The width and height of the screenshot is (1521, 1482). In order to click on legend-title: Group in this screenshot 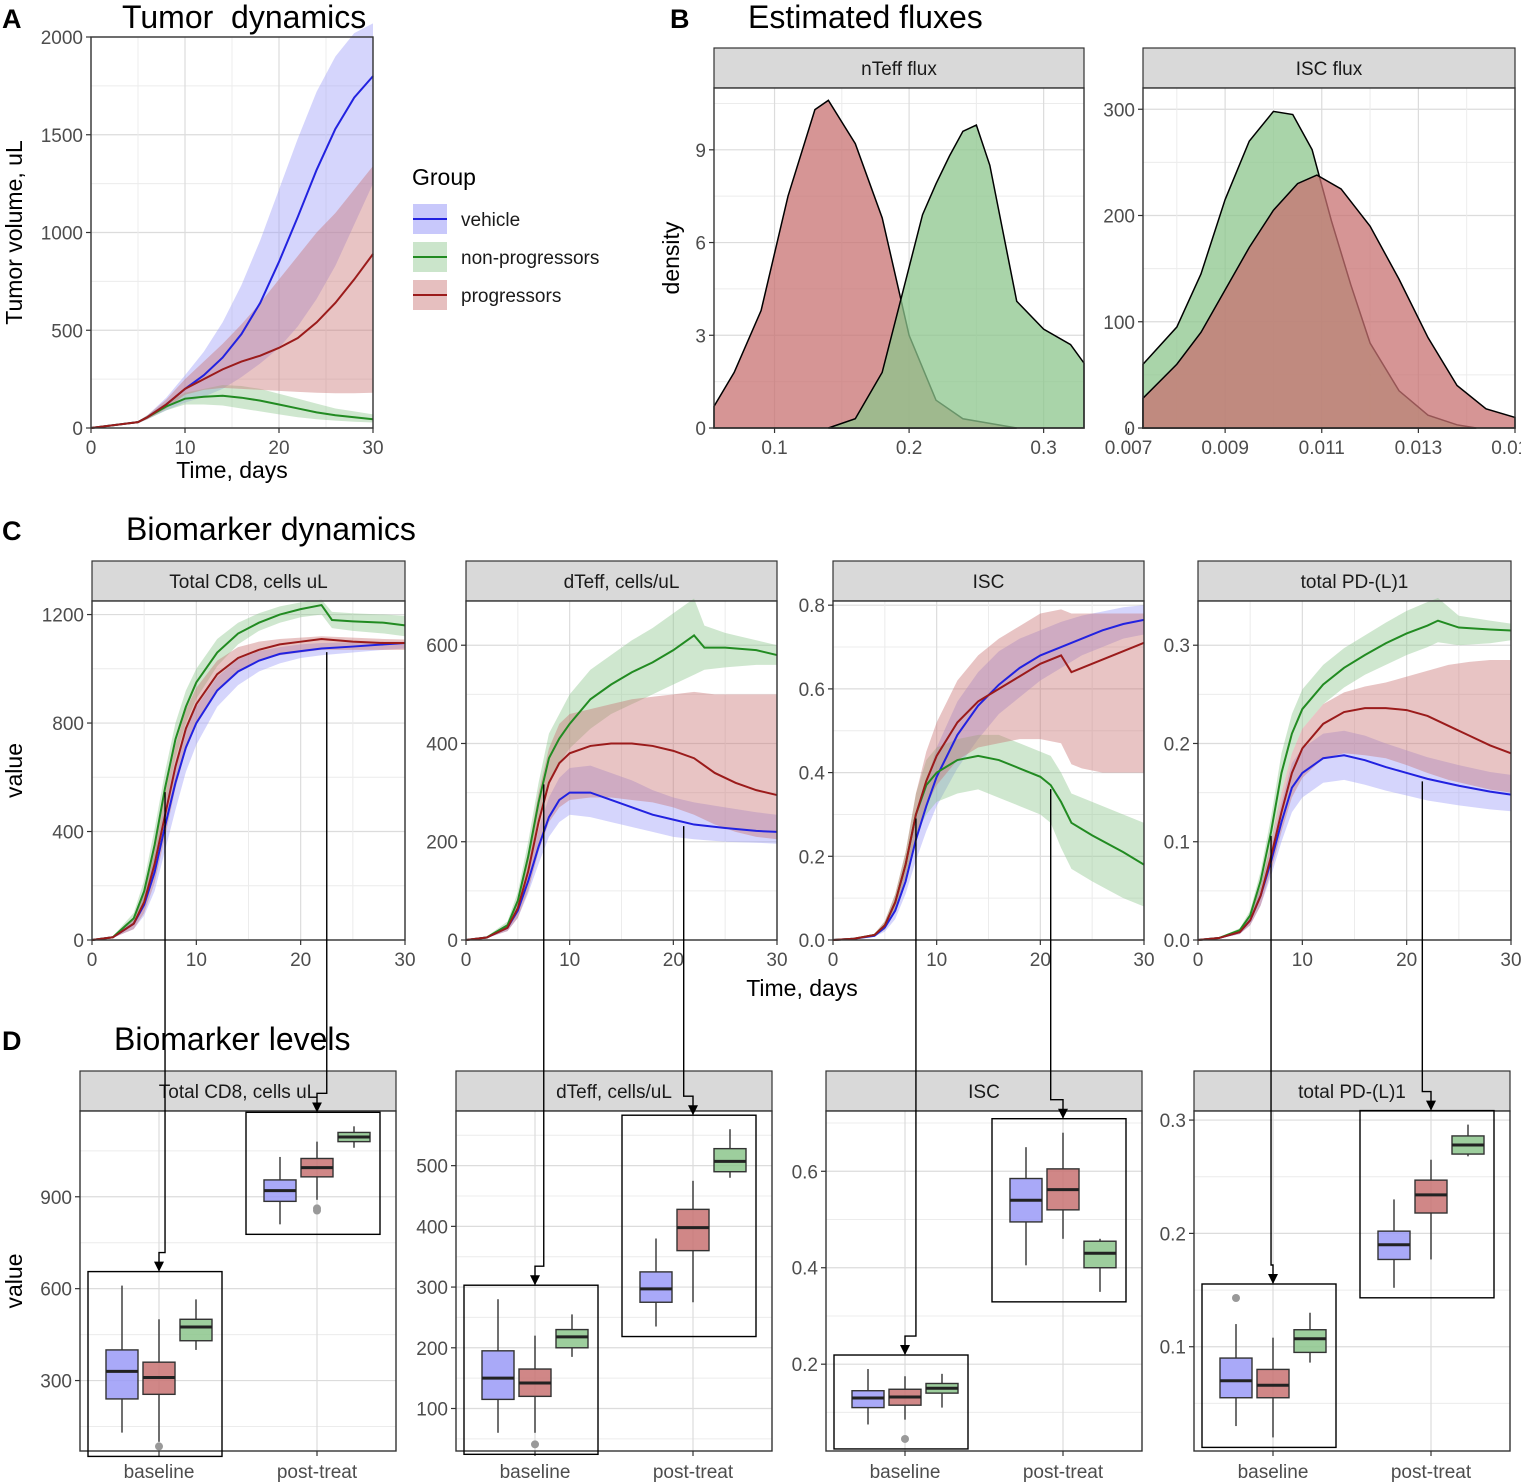, I will do `click(444, 177)`.